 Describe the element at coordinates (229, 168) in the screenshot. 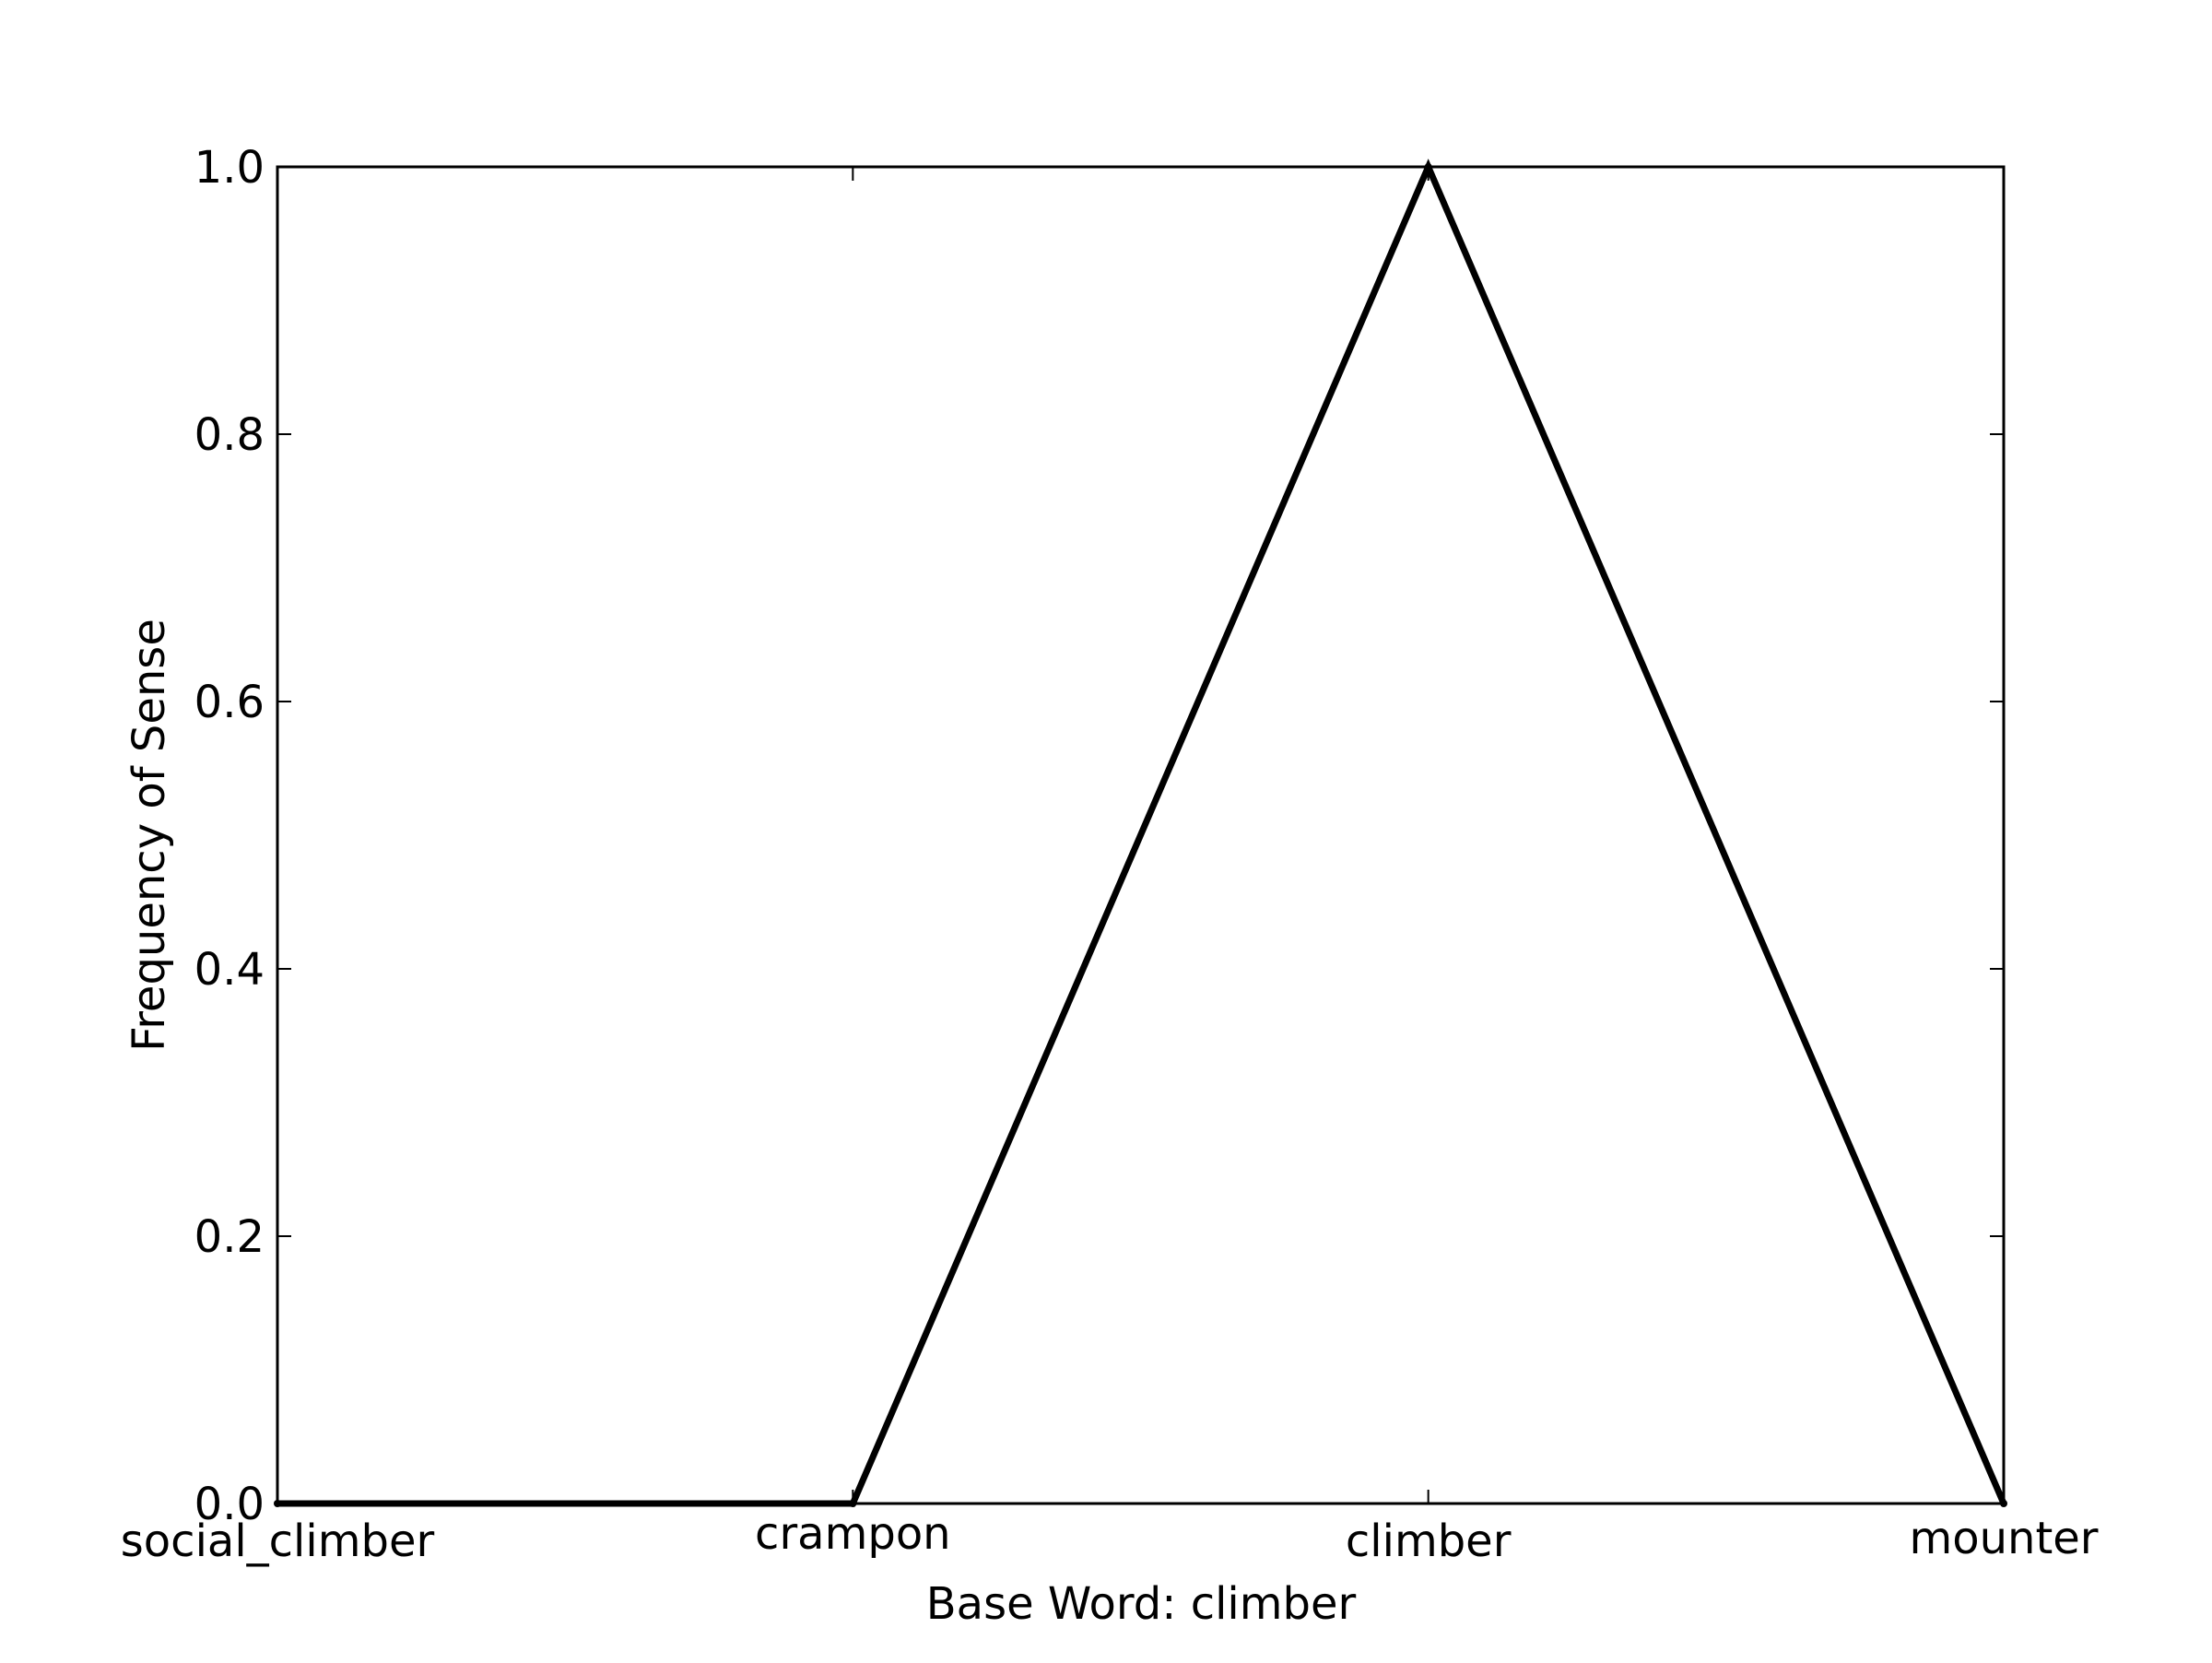

I see `y-tick-label: 1.0` at that location.